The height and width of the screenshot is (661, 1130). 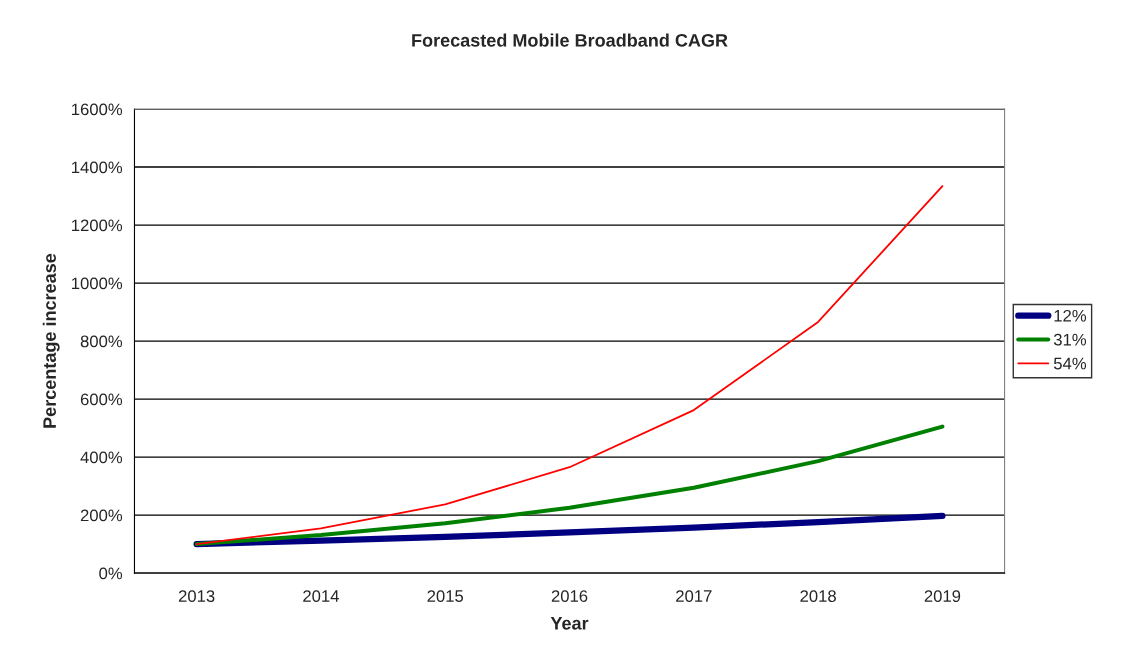 What do you see at coordinates (101, 399) in the screenshot?
I see `y-tick-label: 600%` at bounding box center [101, 399].